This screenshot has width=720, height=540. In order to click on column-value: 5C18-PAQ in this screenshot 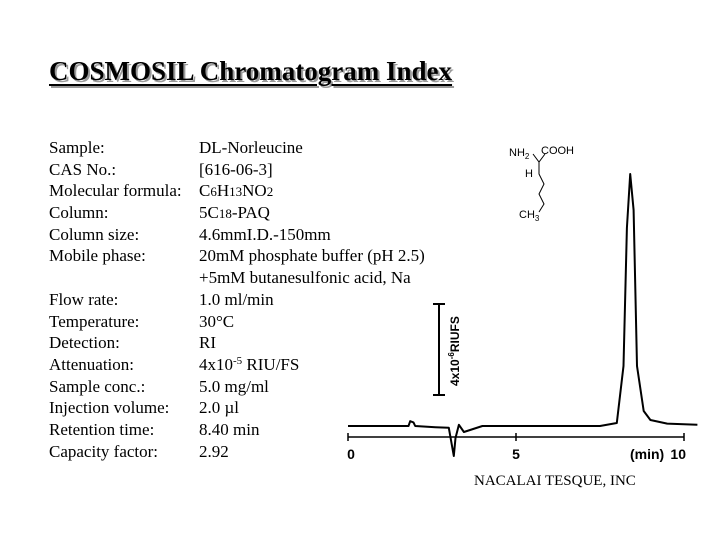, I will do `click(234, 213)`.